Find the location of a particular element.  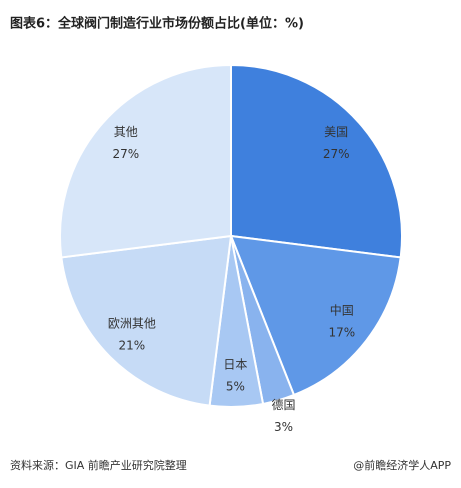

slice-label: 其他 is located at coordinates (126, 132).